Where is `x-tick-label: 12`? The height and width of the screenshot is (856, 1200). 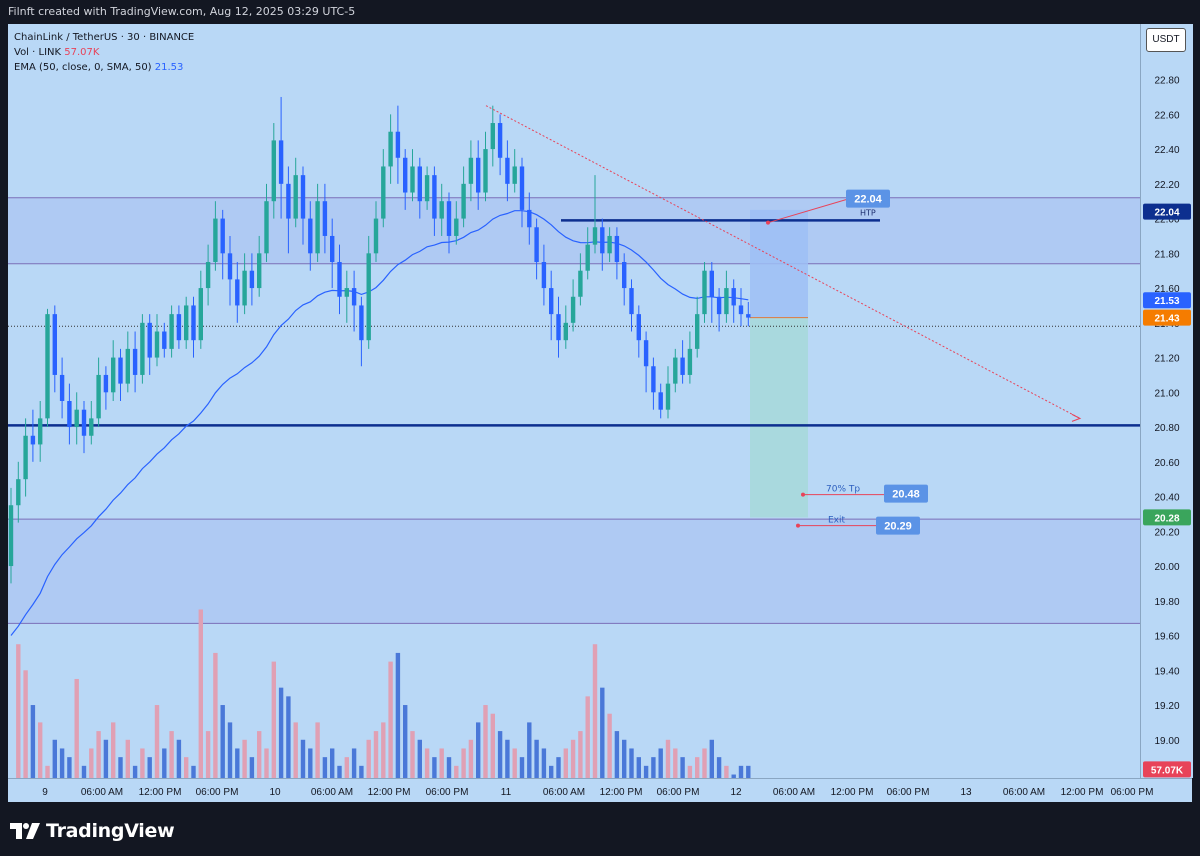 x-tick-label: 12 is located at coordinates (736, 792).